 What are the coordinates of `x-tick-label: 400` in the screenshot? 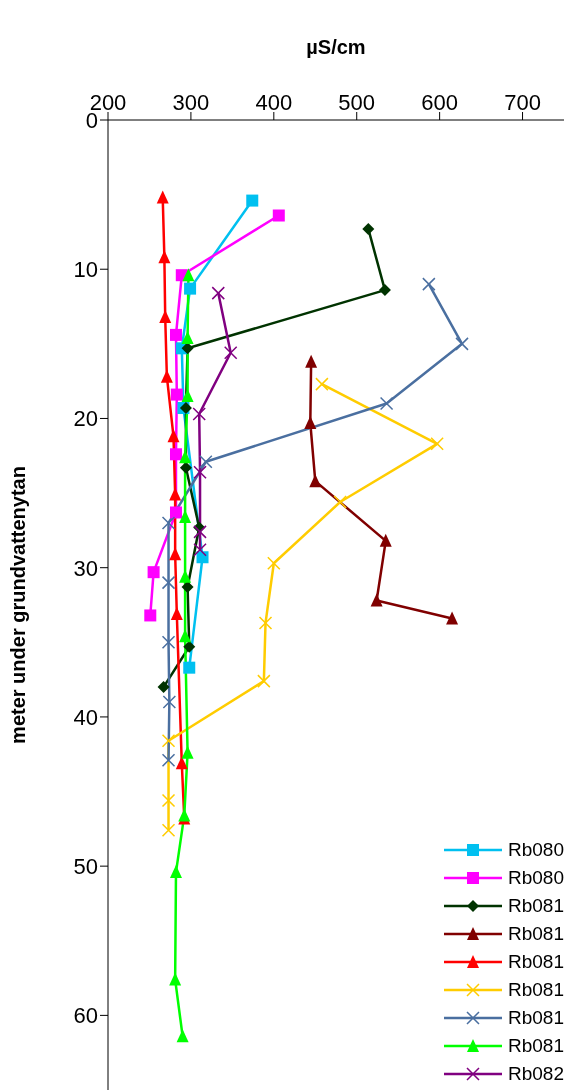 It's located at (274, 102).